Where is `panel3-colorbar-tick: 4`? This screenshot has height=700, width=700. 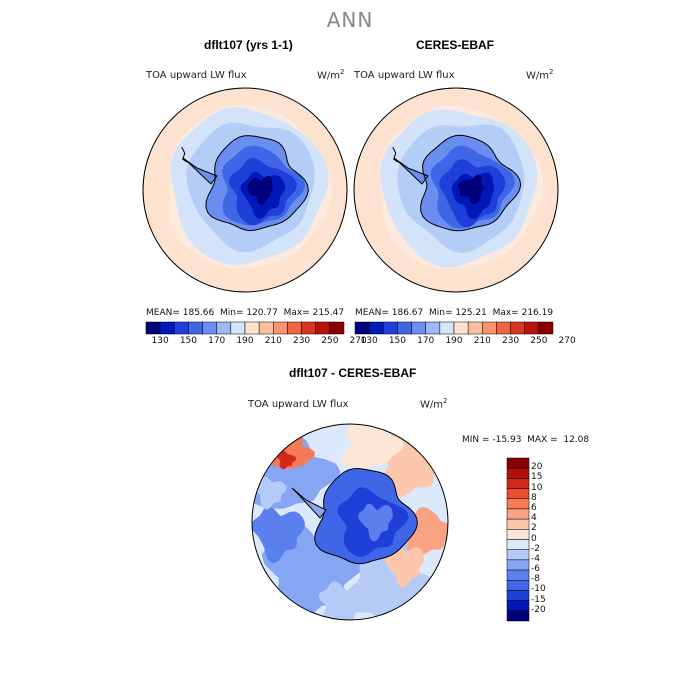 panel3-colorbar-tick: 4 is located at coordinates (534, 518).